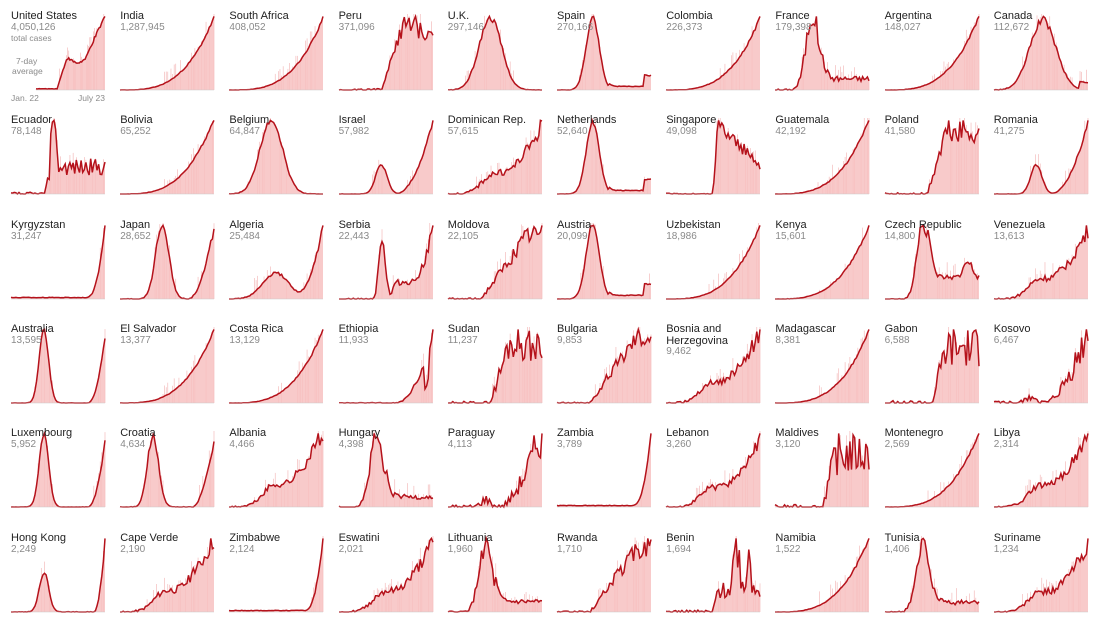  I want to click on chart-panel: Hong Kong 2,249, so click(58, 578).